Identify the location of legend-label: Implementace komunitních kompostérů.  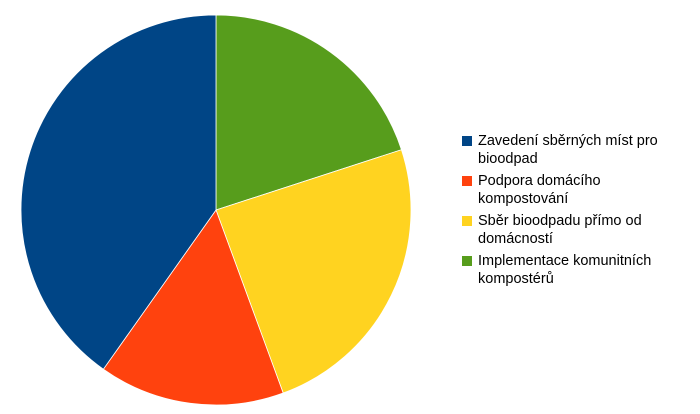
(565, 270).